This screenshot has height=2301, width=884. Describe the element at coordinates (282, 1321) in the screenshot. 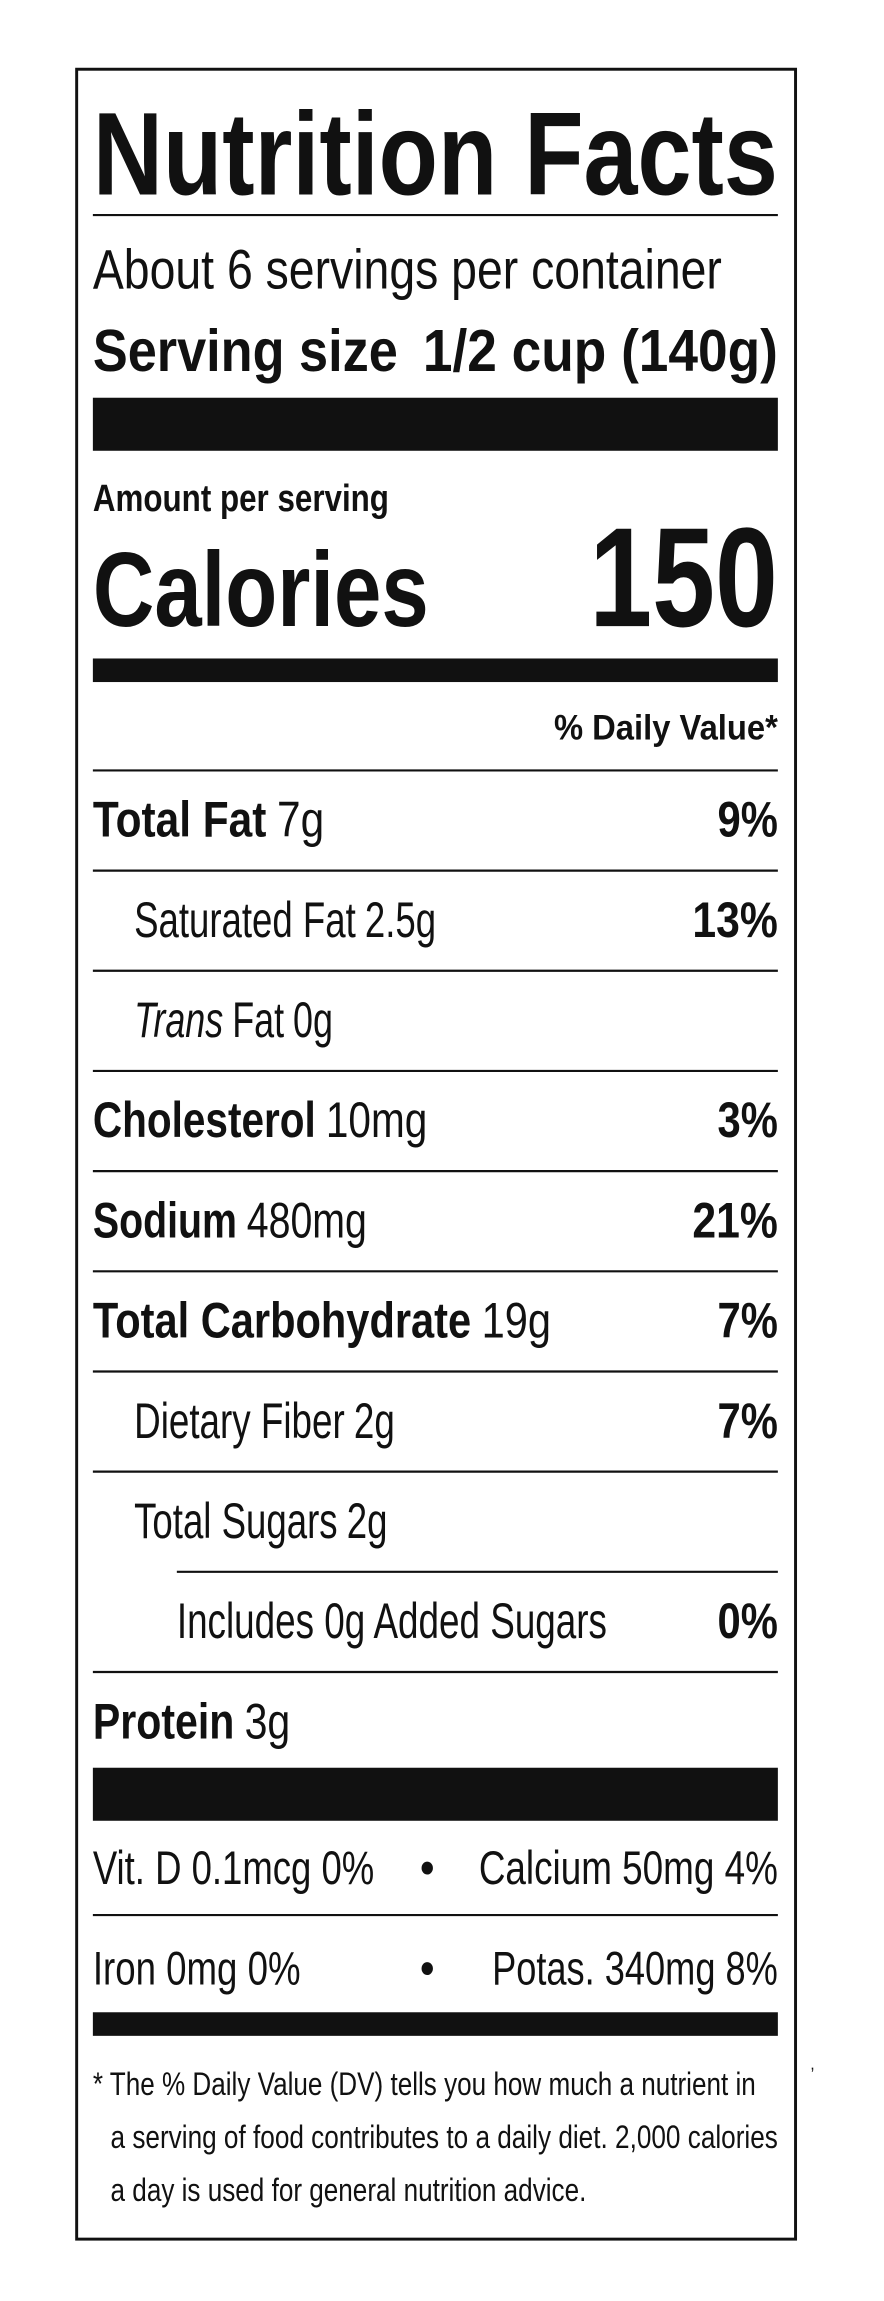

I see `text-part: Total Carbohydrate` at that location.